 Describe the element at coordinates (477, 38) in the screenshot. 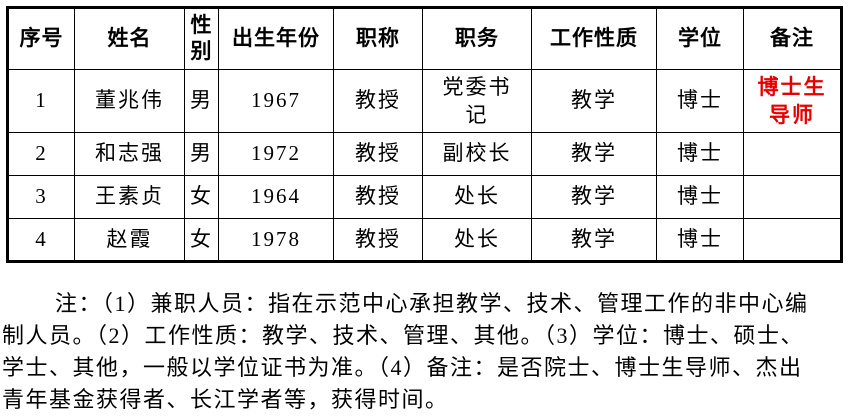

I see `header-position: 职务` at that location.